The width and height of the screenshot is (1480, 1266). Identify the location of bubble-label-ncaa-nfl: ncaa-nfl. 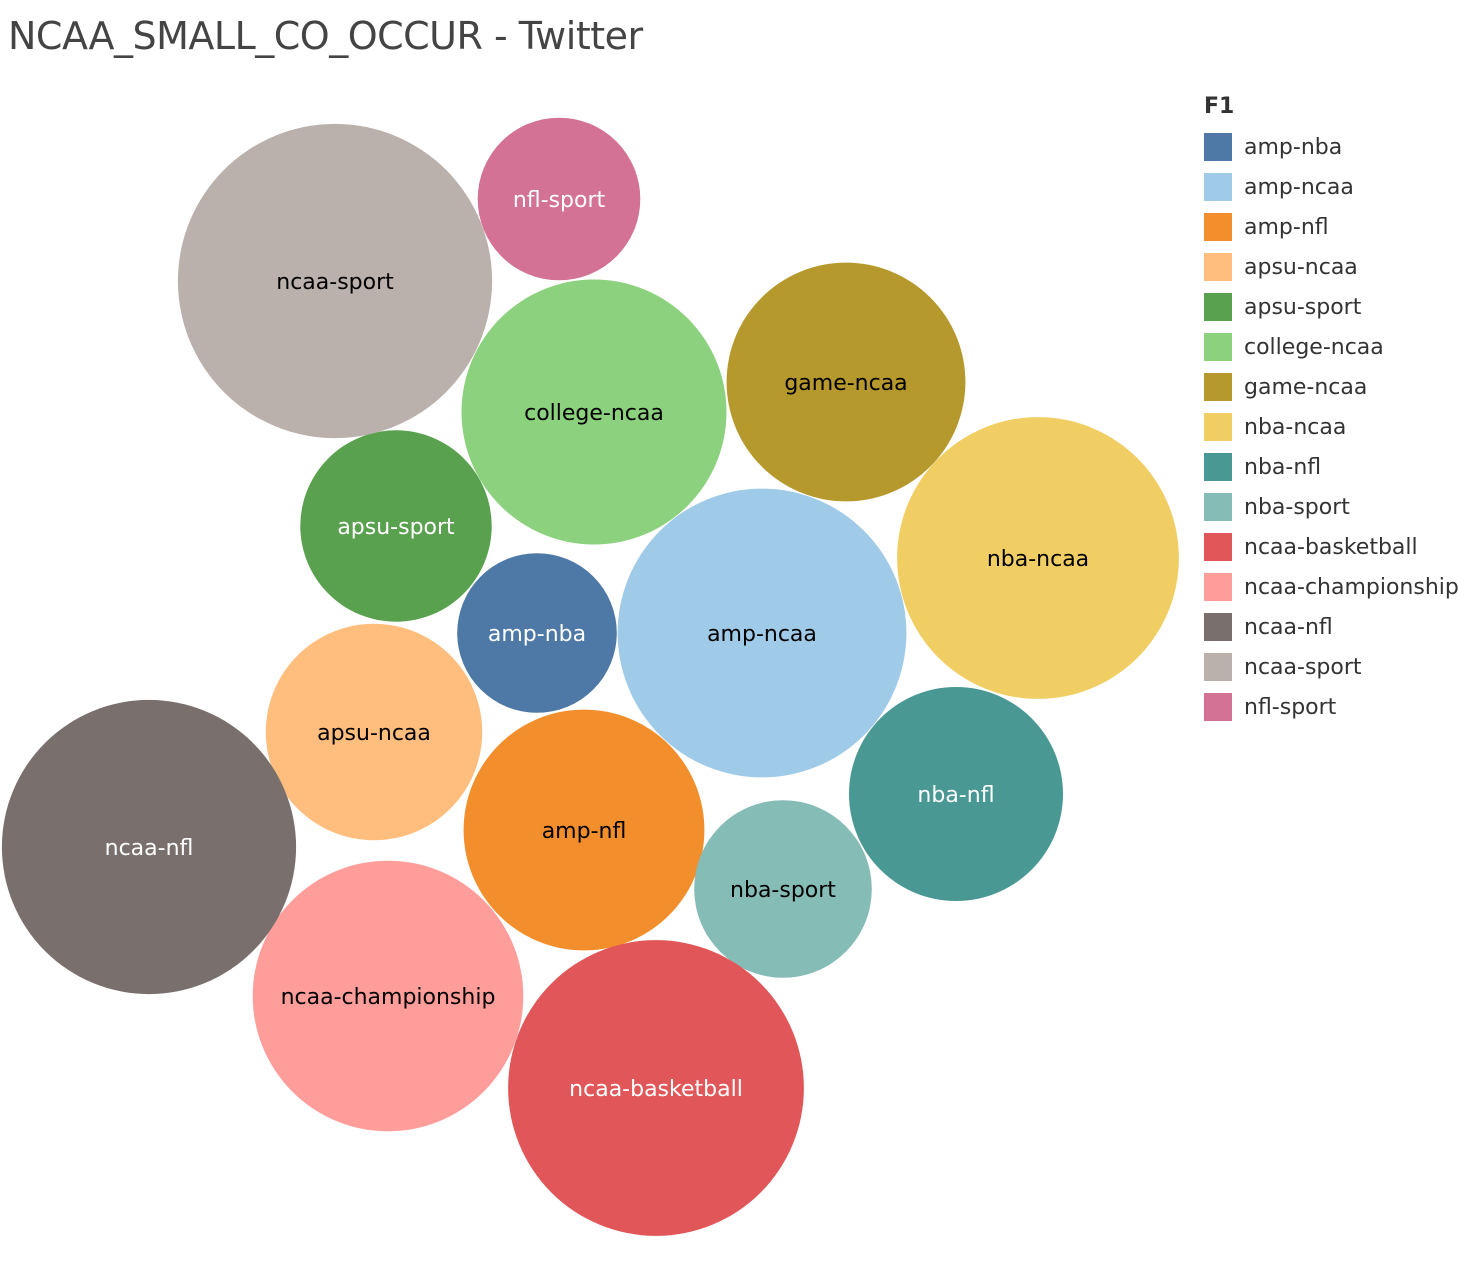
(149, 848).